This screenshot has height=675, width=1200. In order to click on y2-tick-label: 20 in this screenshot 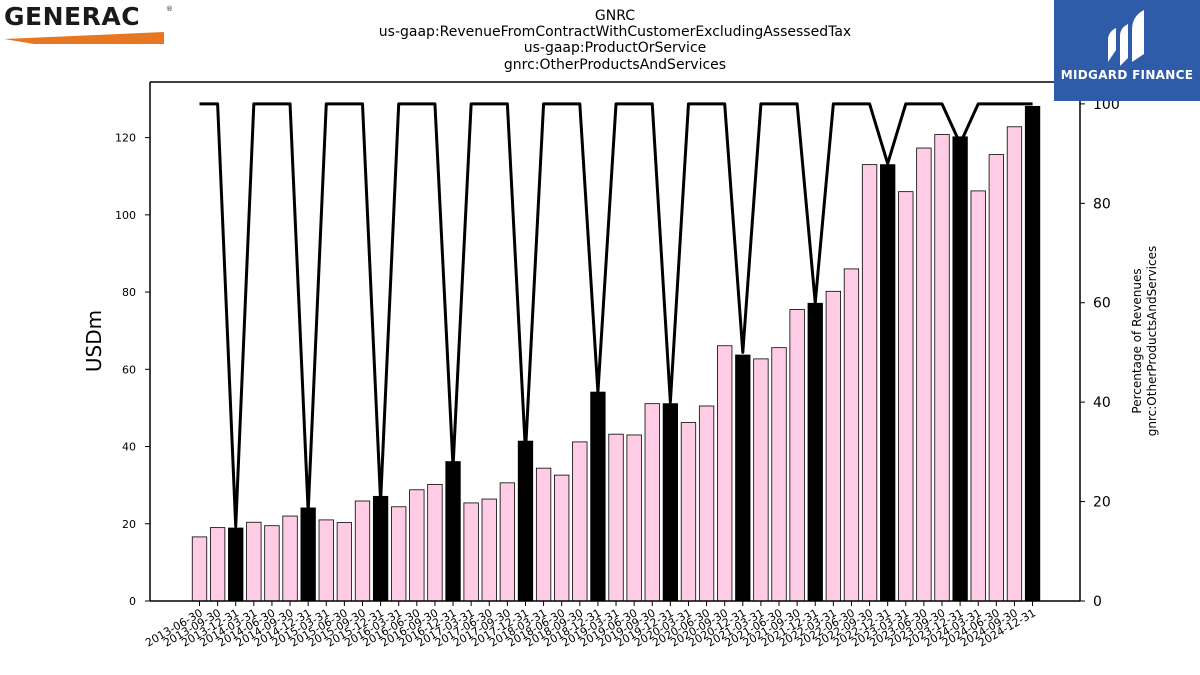, I will do `click(1102, 503)`.